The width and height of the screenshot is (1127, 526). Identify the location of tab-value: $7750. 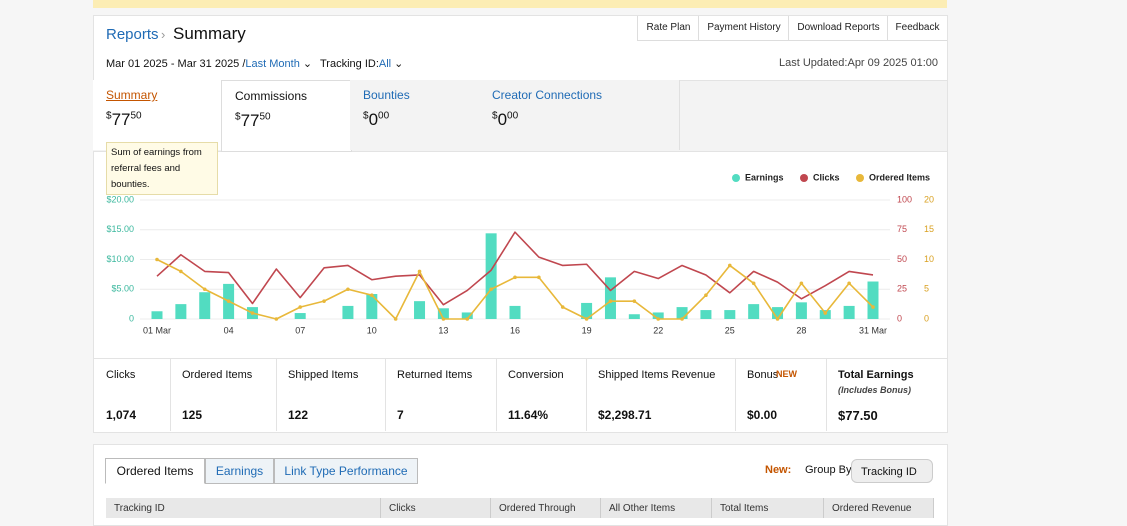
(124, 120).